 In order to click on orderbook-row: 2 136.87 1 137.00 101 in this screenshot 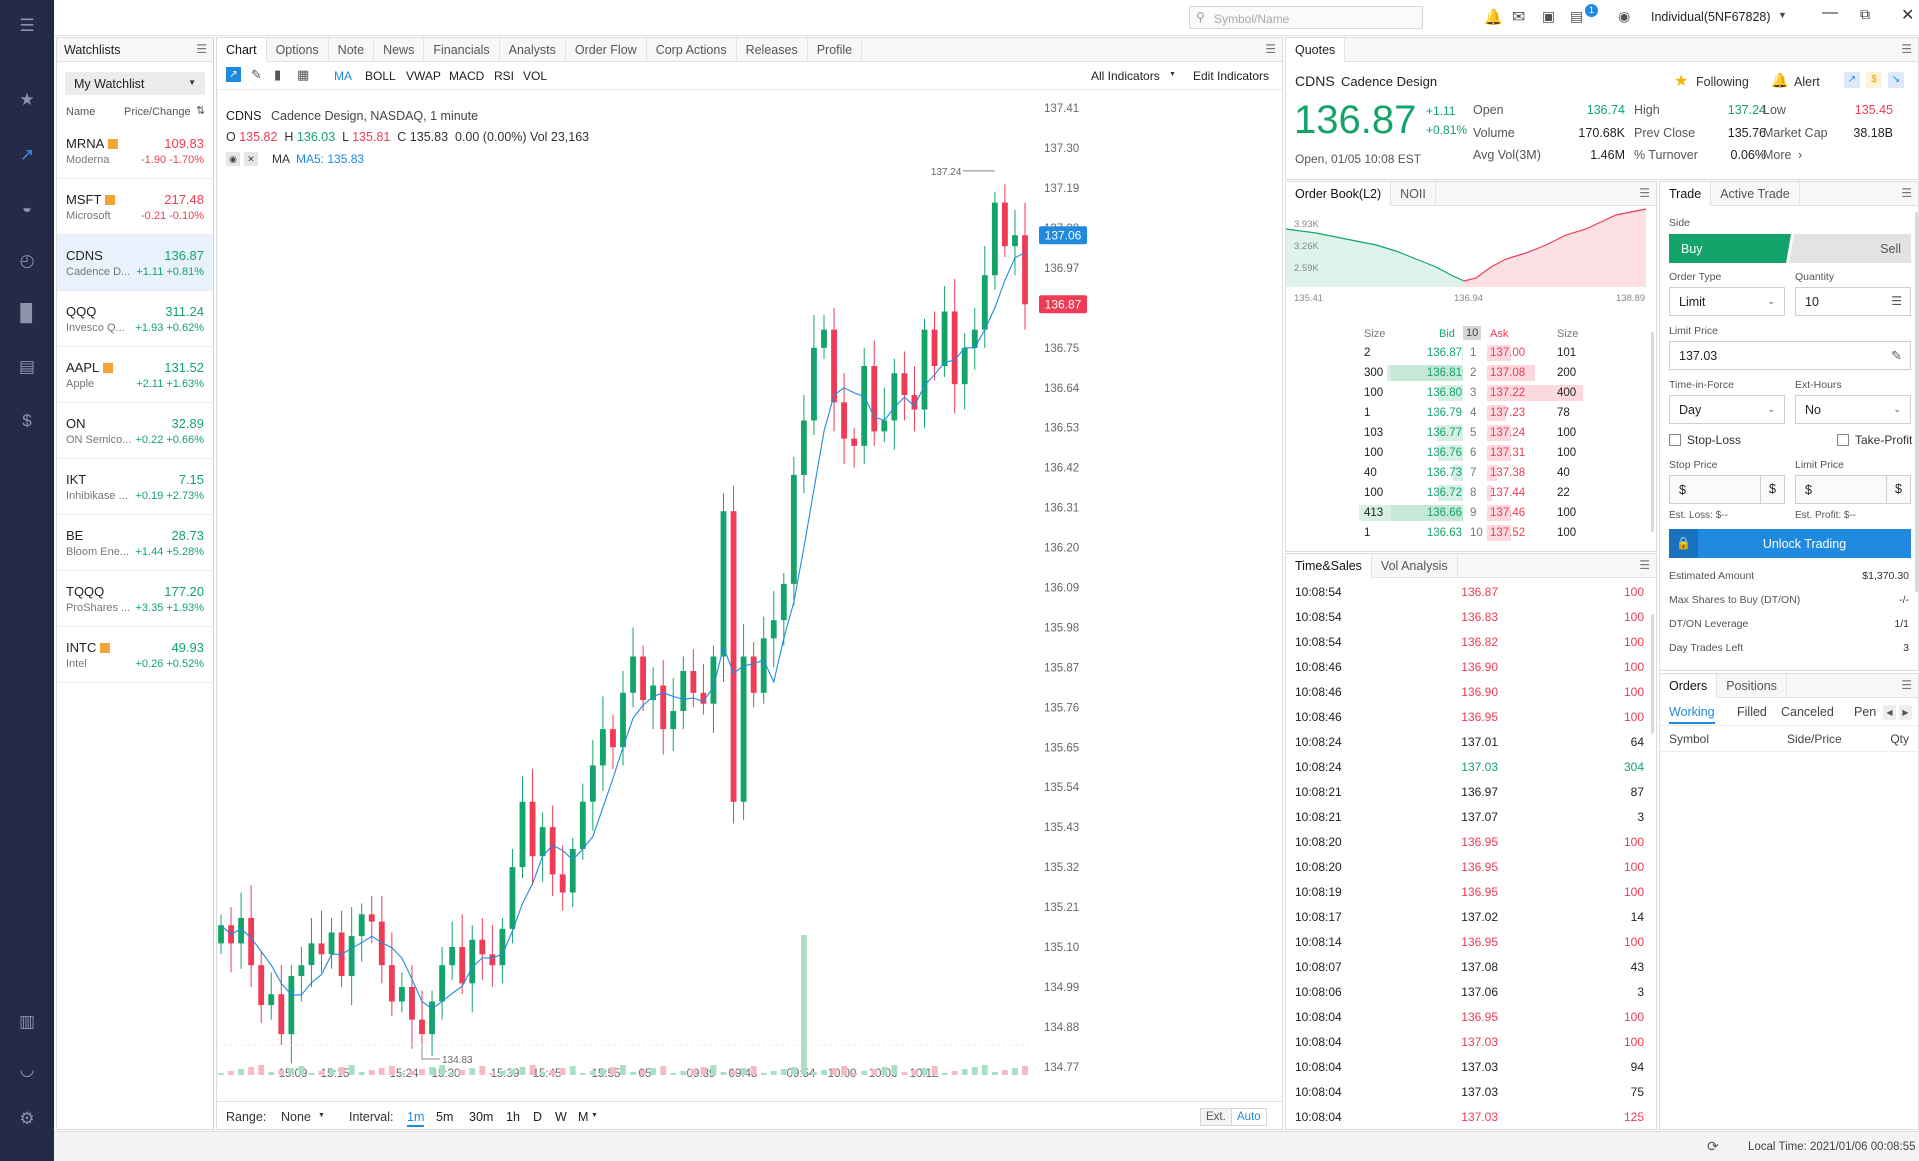, I will do `click(1438, 353)`.